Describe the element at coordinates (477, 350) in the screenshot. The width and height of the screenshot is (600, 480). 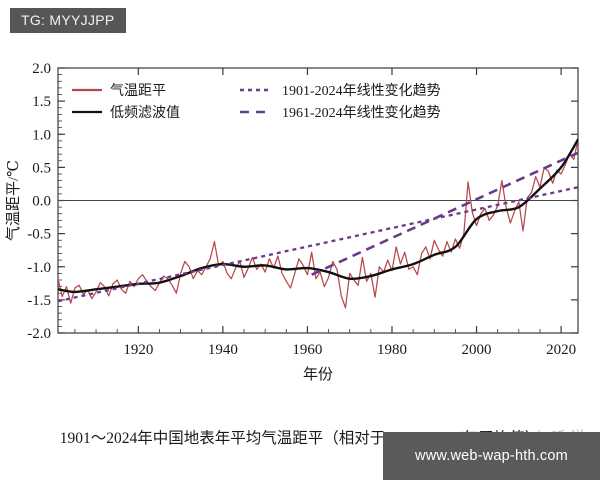
I see `x-tick-label: 2000` at that location.